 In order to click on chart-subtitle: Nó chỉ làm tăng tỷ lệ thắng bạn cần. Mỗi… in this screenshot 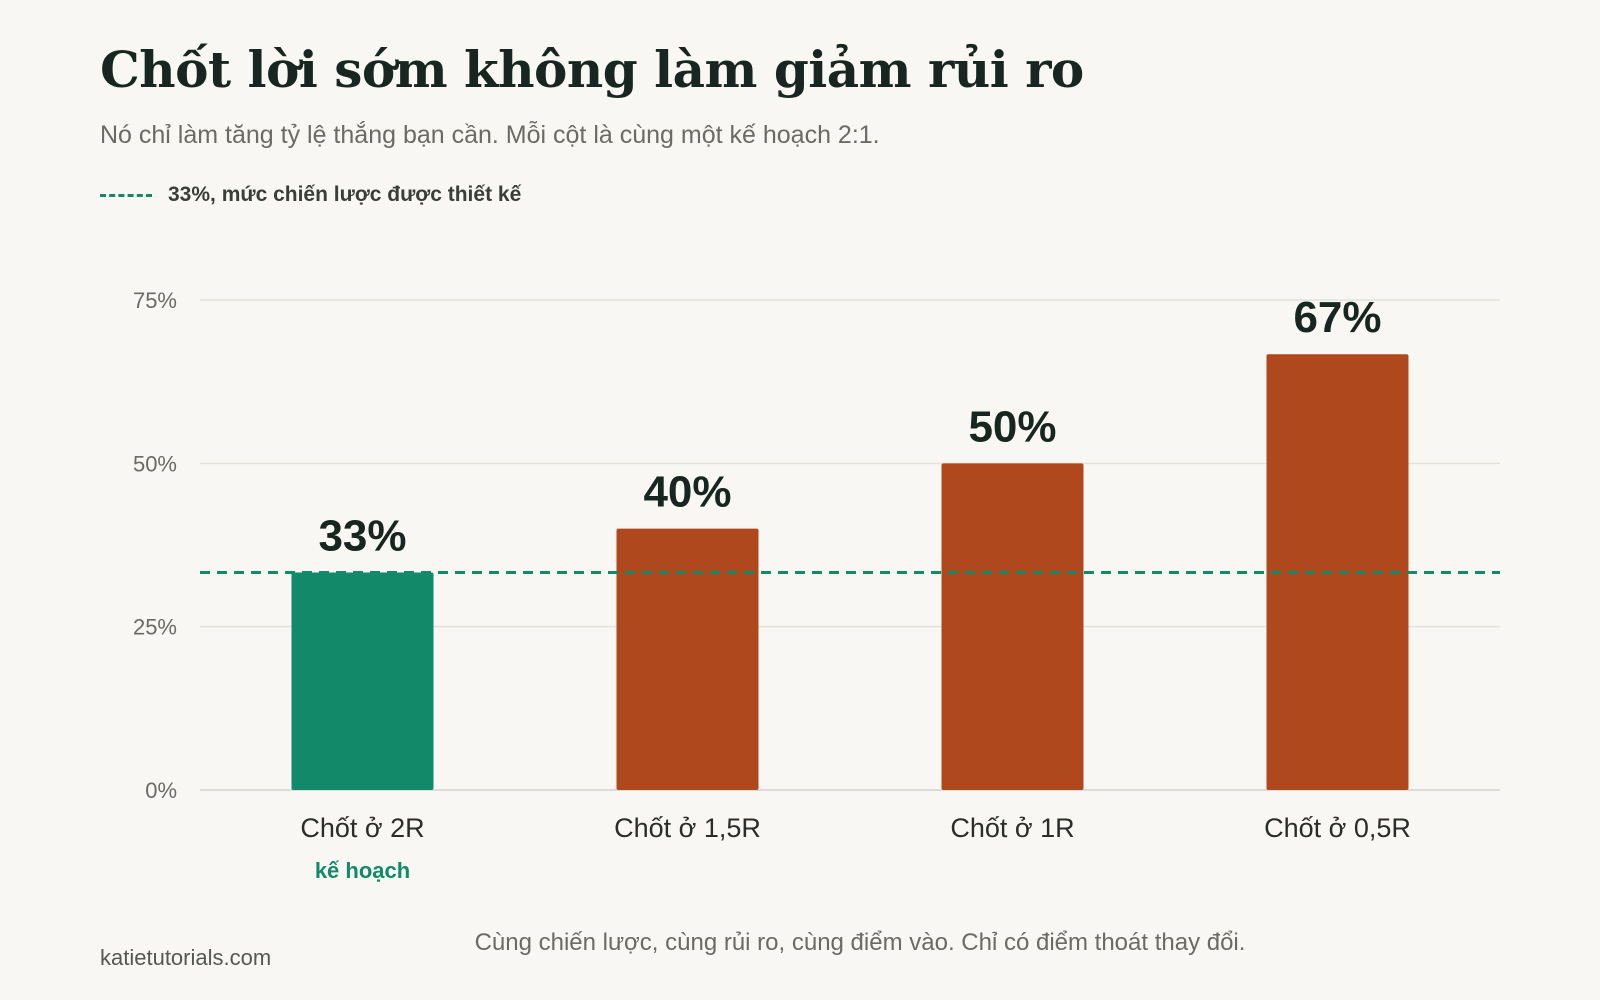, I will do `click(490, 135)`.